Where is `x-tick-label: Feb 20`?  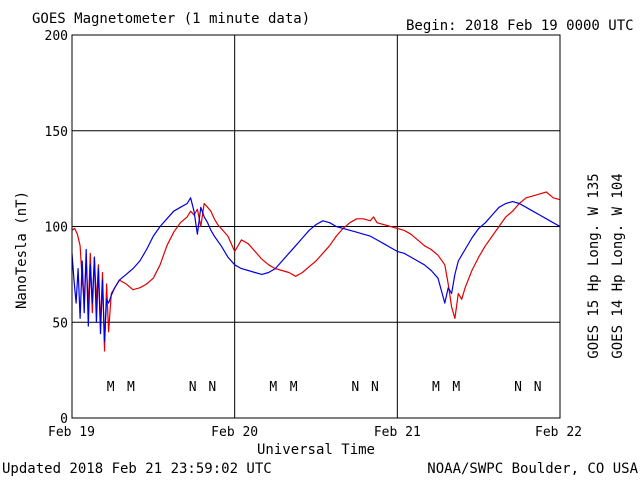 x-tick-label: Feb 20 is located at coordinates (234, 432).